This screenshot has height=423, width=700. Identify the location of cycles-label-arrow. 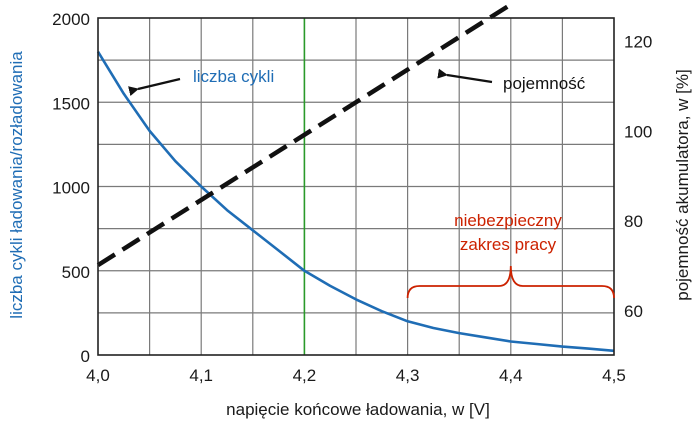
(154, 86).